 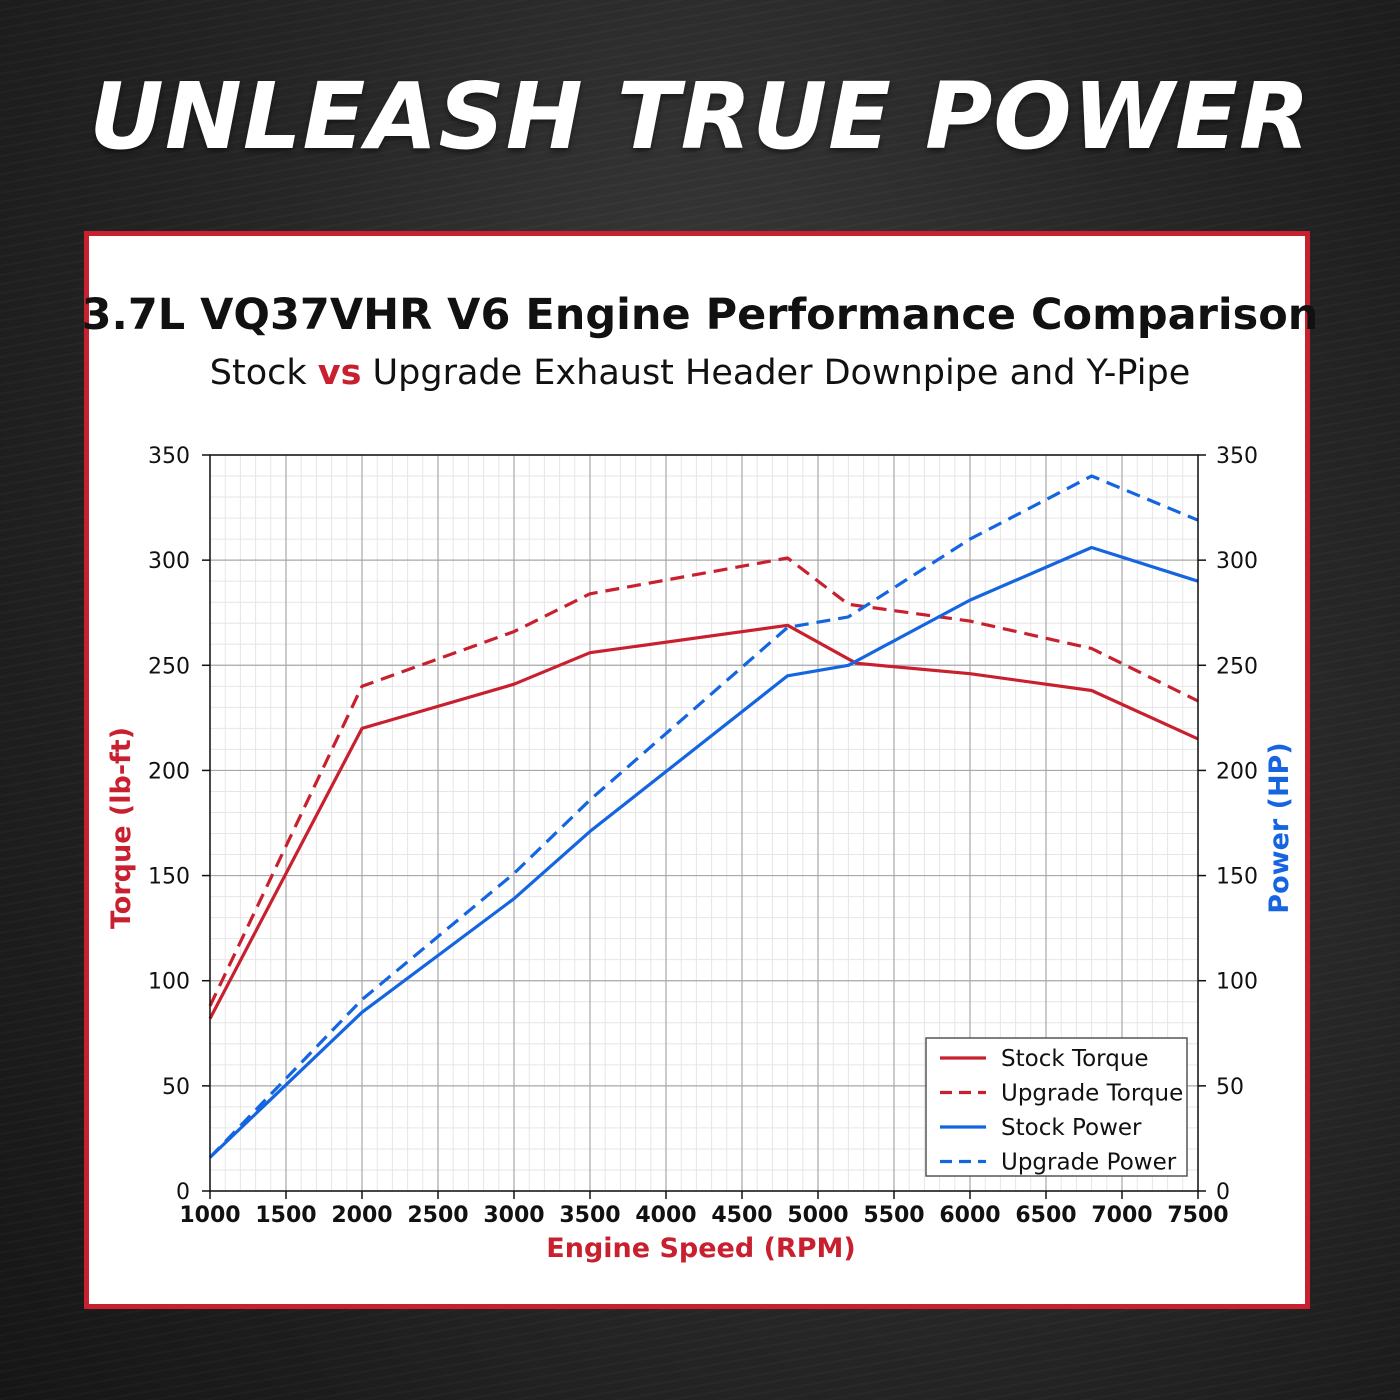 What do you see at coordinates (121, 828) in the screenshot?
I see `y-axis-left-label: Torque (lb-ft)` at bounding box center [121, 828].